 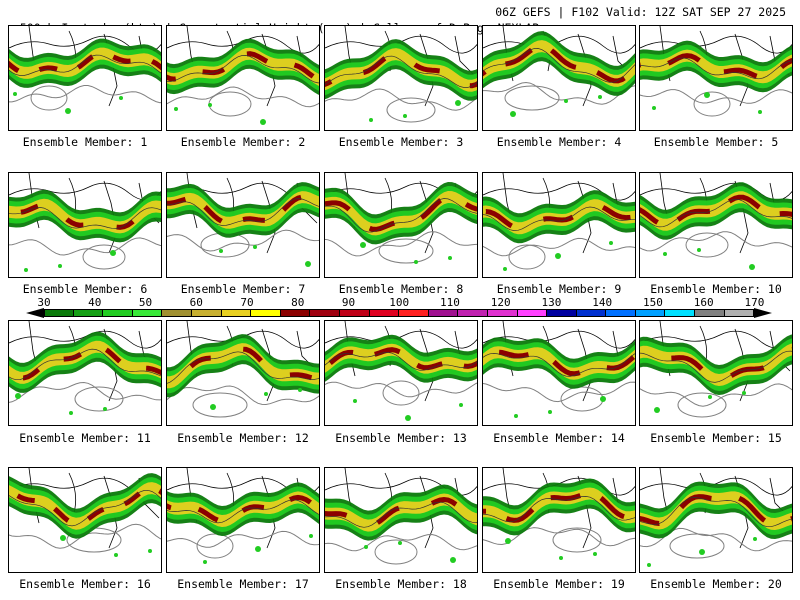 I want to click on ensemble-member-label: Ensemble Member: 12, so click(x=243, y=438).